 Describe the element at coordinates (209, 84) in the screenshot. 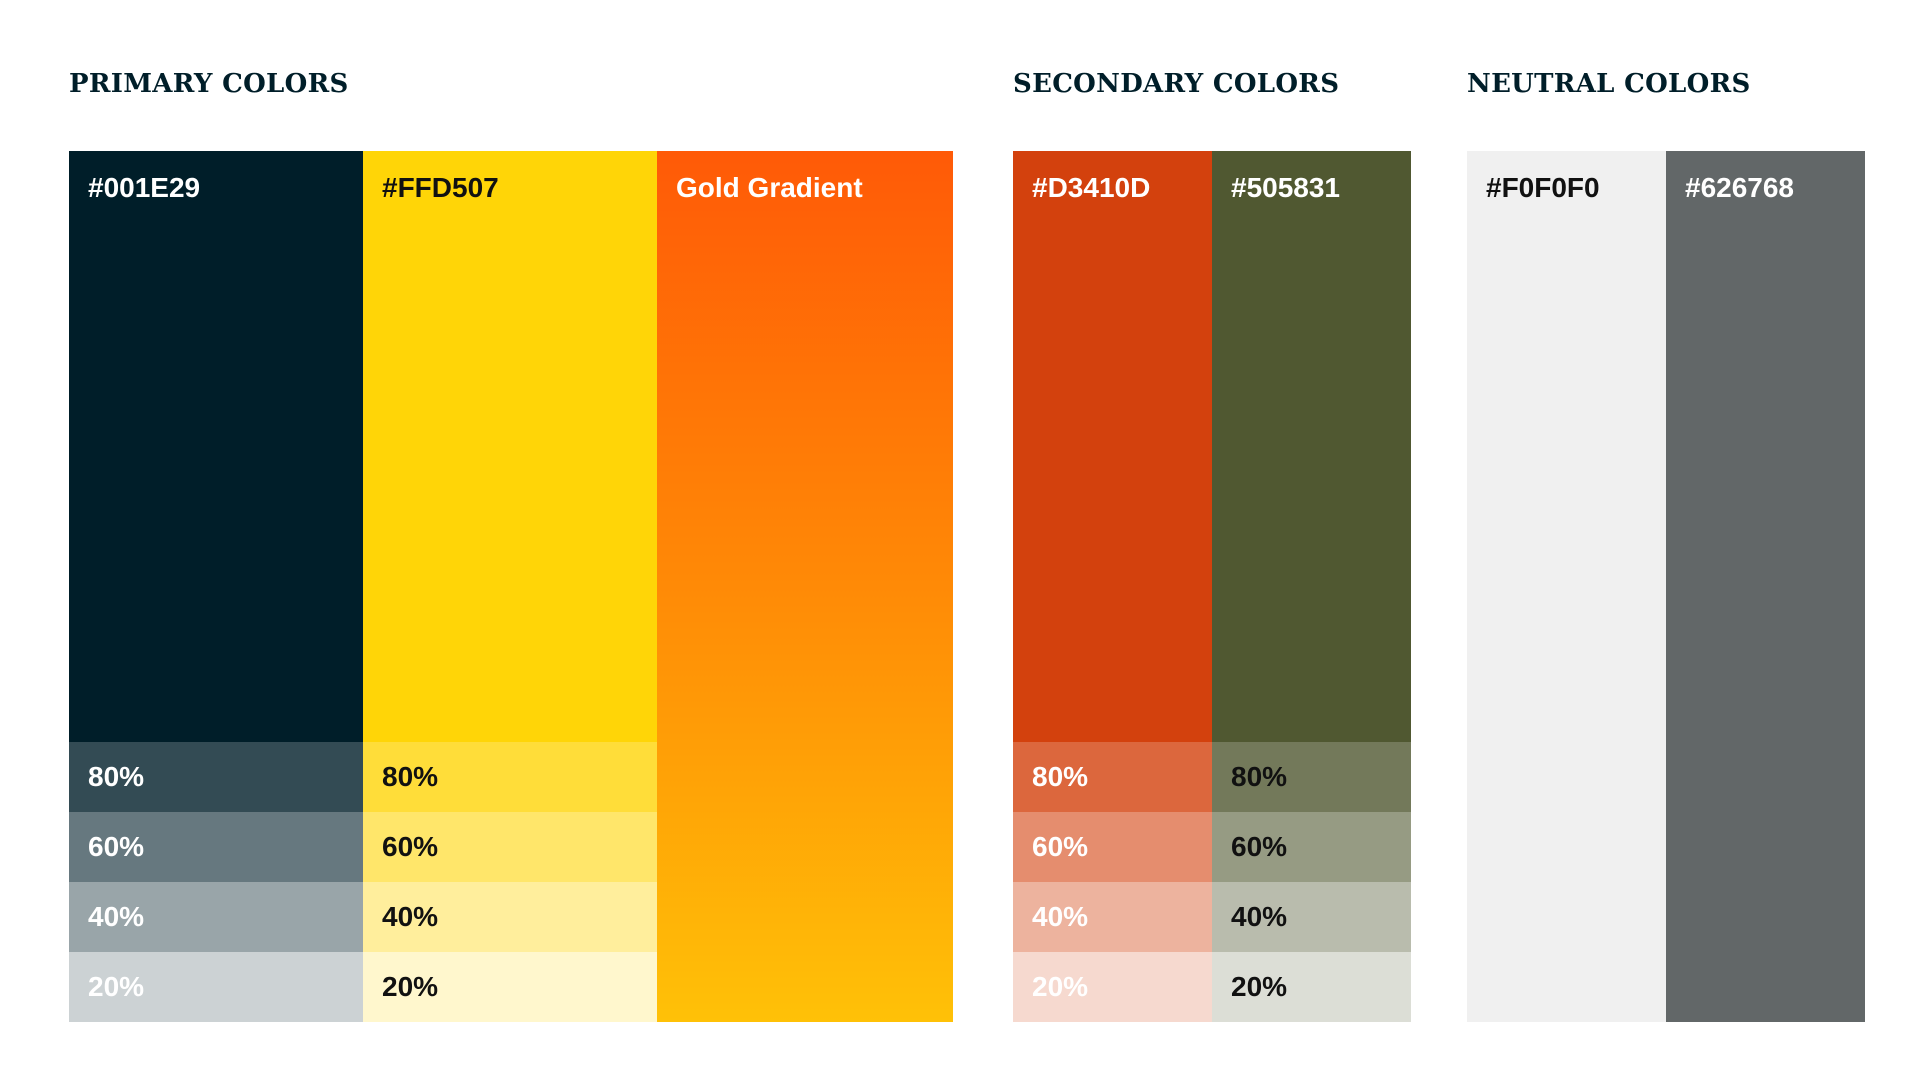

I see `primary-colors-heading: PRIMARY COLORS` at that location.